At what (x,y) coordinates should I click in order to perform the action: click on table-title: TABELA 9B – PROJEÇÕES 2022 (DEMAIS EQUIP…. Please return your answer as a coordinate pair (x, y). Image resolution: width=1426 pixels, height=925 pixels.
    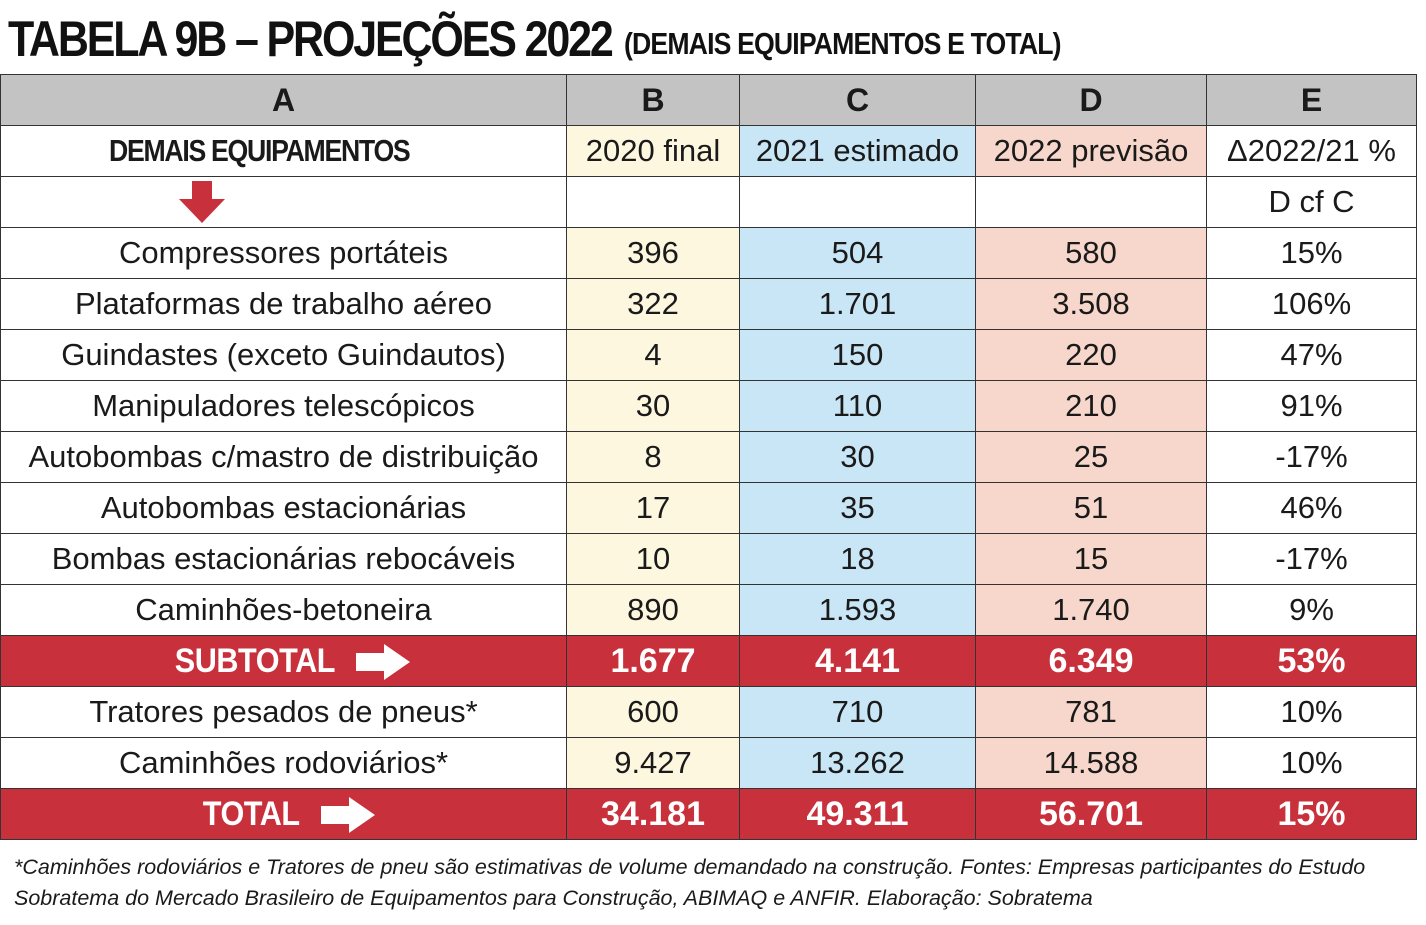
    Looking at the image, I should click on (535, 40).